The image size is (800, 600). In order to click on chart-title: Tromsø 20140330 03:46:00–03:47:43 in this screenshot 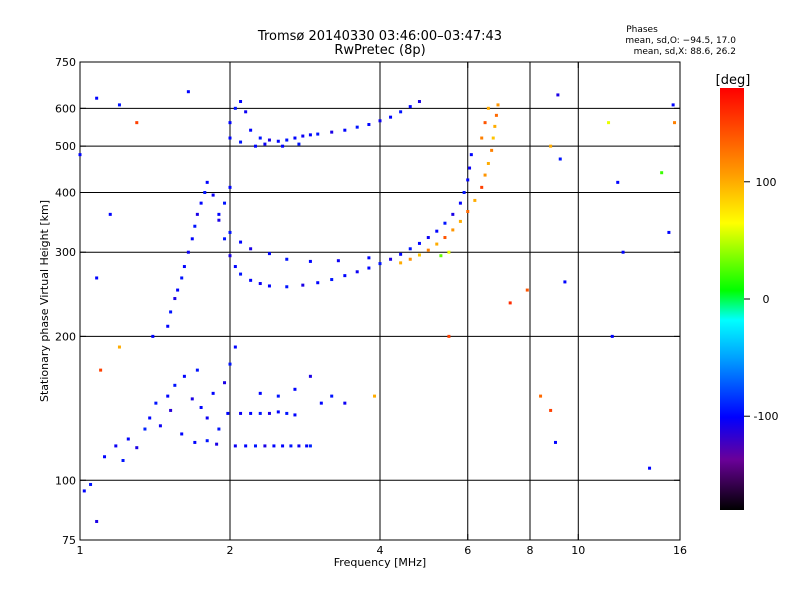, I will do `click(379, 36)`.